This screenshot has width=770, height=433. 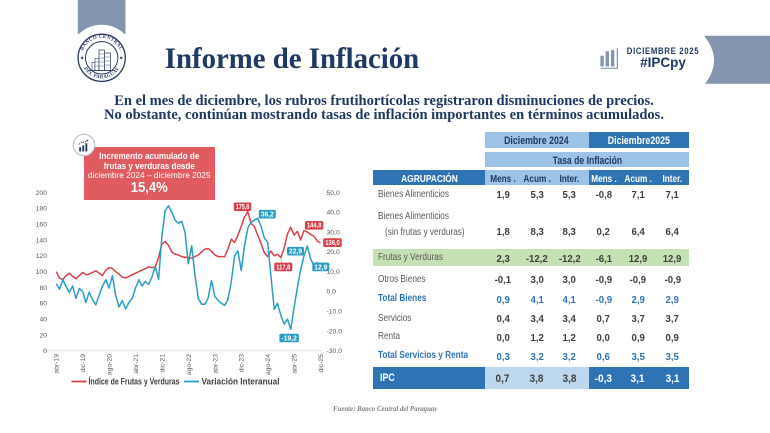 What do you see at coordinates (43, 288) in the screenshot?
I see `svg-text: 80` at bounding box center [43, 288].